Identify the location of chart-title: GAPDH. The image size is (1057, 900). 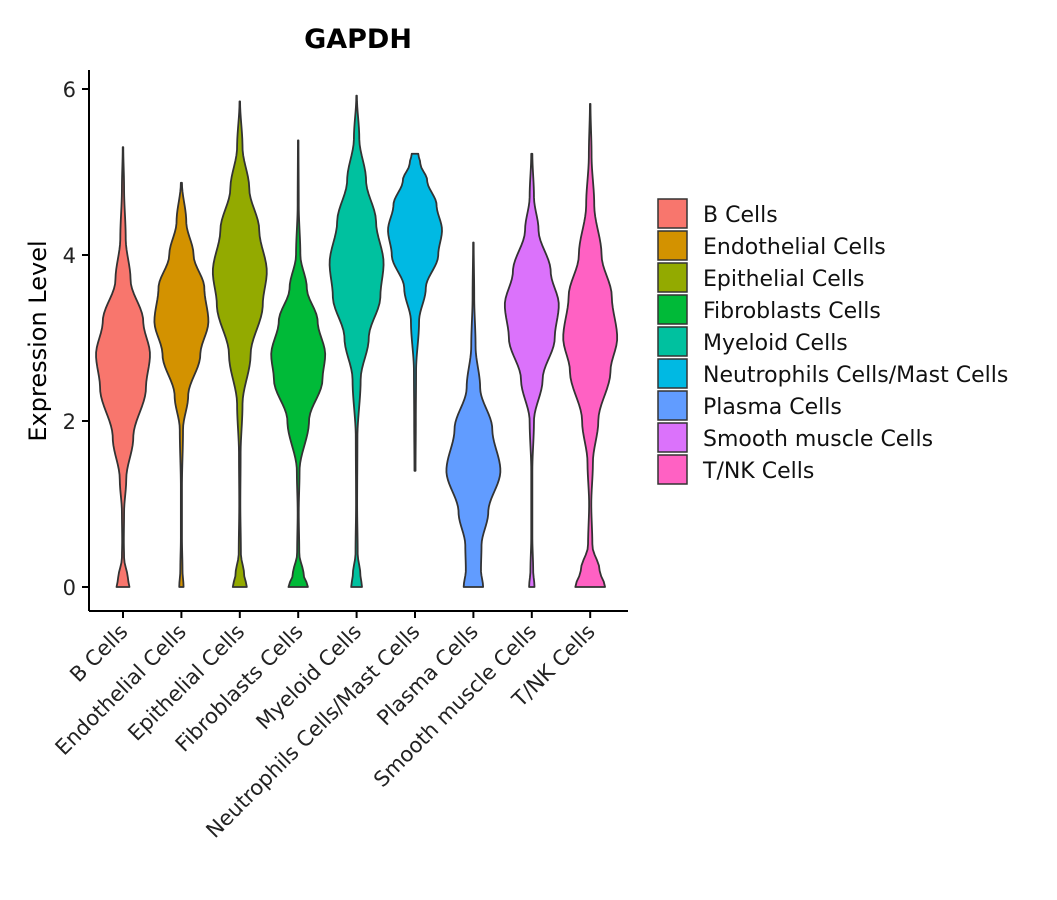
(358, 39).